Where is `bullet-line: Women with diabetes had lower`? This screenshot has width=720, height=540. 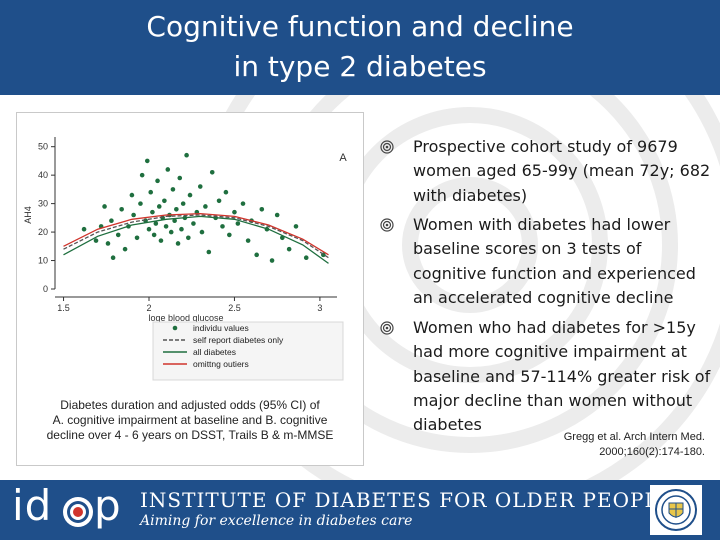 bullet-line: Women with diabetes had lower is located at coordinates (542, 224).